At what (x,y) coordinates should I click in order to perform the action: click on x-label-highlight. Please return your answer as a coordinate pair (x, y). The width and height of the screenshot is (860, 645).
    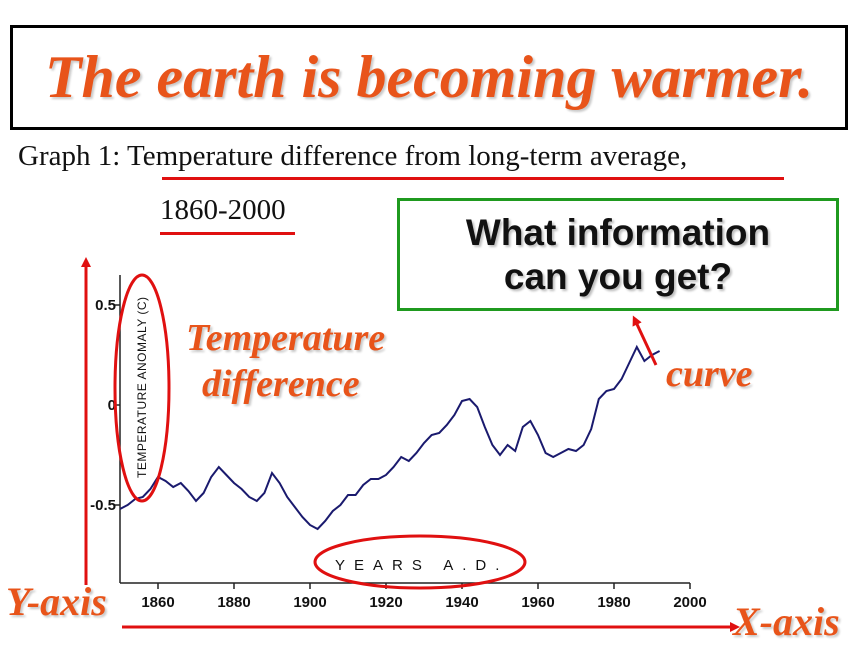
    Looking at the image, I should click on (420, 562).